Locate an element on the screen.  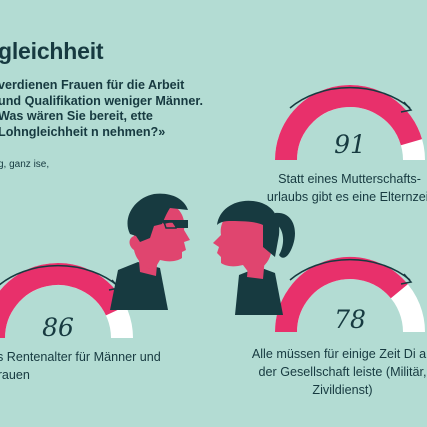
gauge-86: 86 is located at coordinates (66, 305).